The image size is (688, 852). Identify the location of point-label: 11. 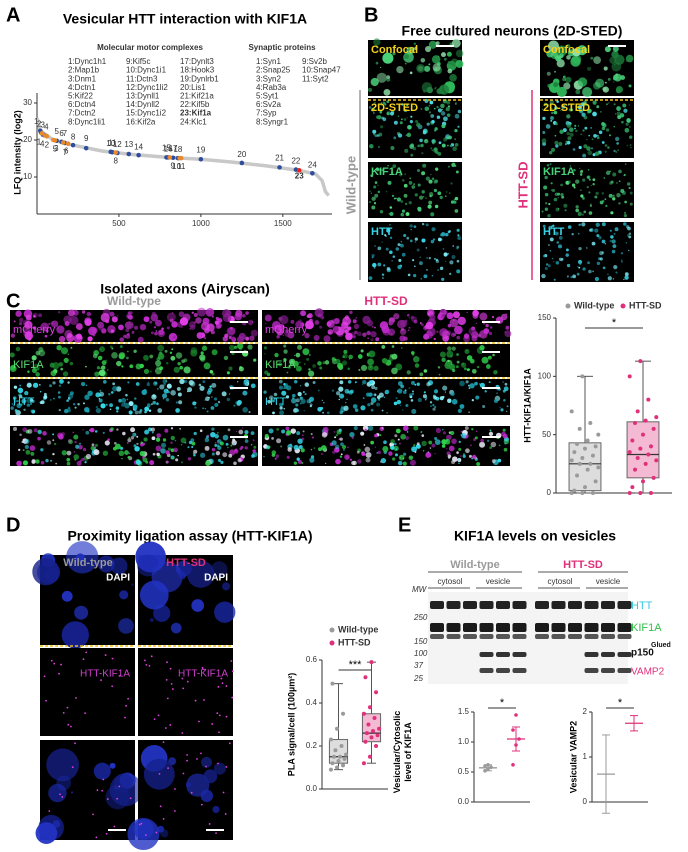
(112, 142).